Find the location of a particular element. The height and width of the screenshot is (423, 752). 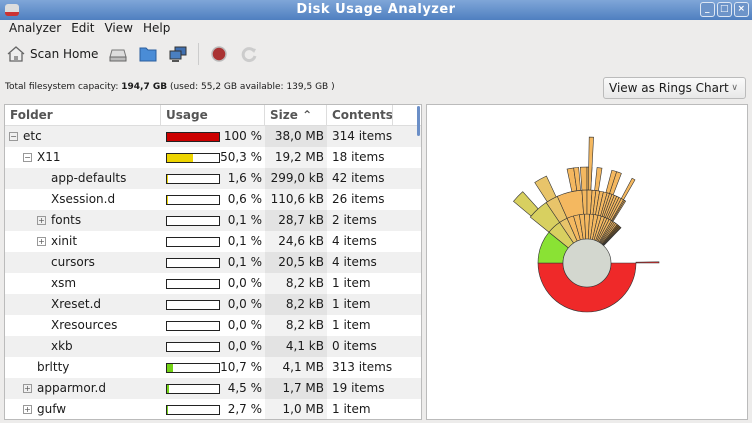

folder-name-text: X11 is located at coordinates (49, 157).